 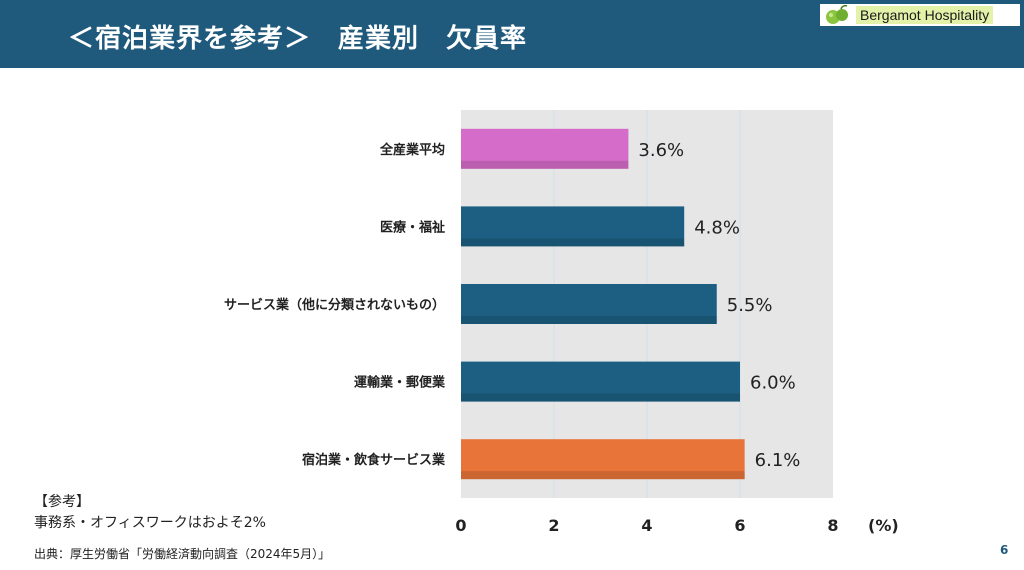 What do you see at coordinates (750, 305) in the screenshot?
I see `value-label: 5.5%` at bounding box center [750, 305].